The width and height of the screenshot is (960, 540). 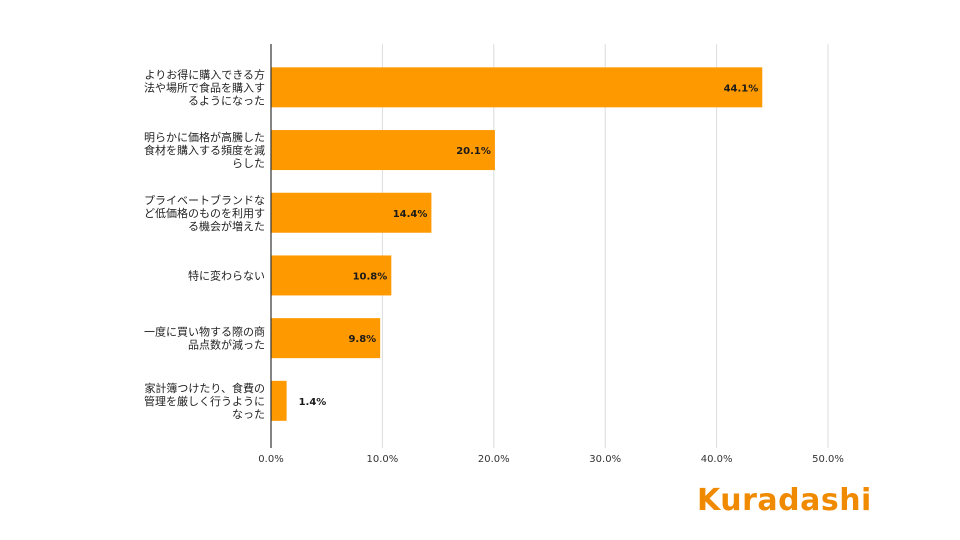 I want to click on category-label-line: 家計簿つけたり、食費の, so click(x=204, y=388).